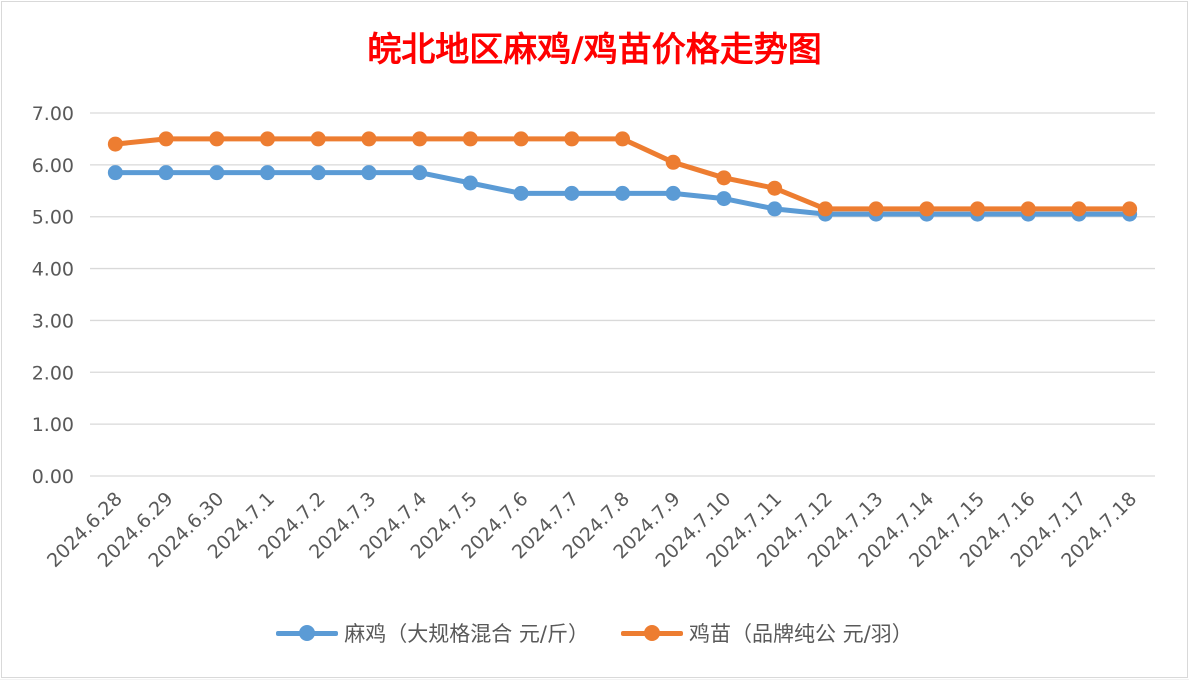  I want to click on y-tick-label: 6.00, so click(53, 166).